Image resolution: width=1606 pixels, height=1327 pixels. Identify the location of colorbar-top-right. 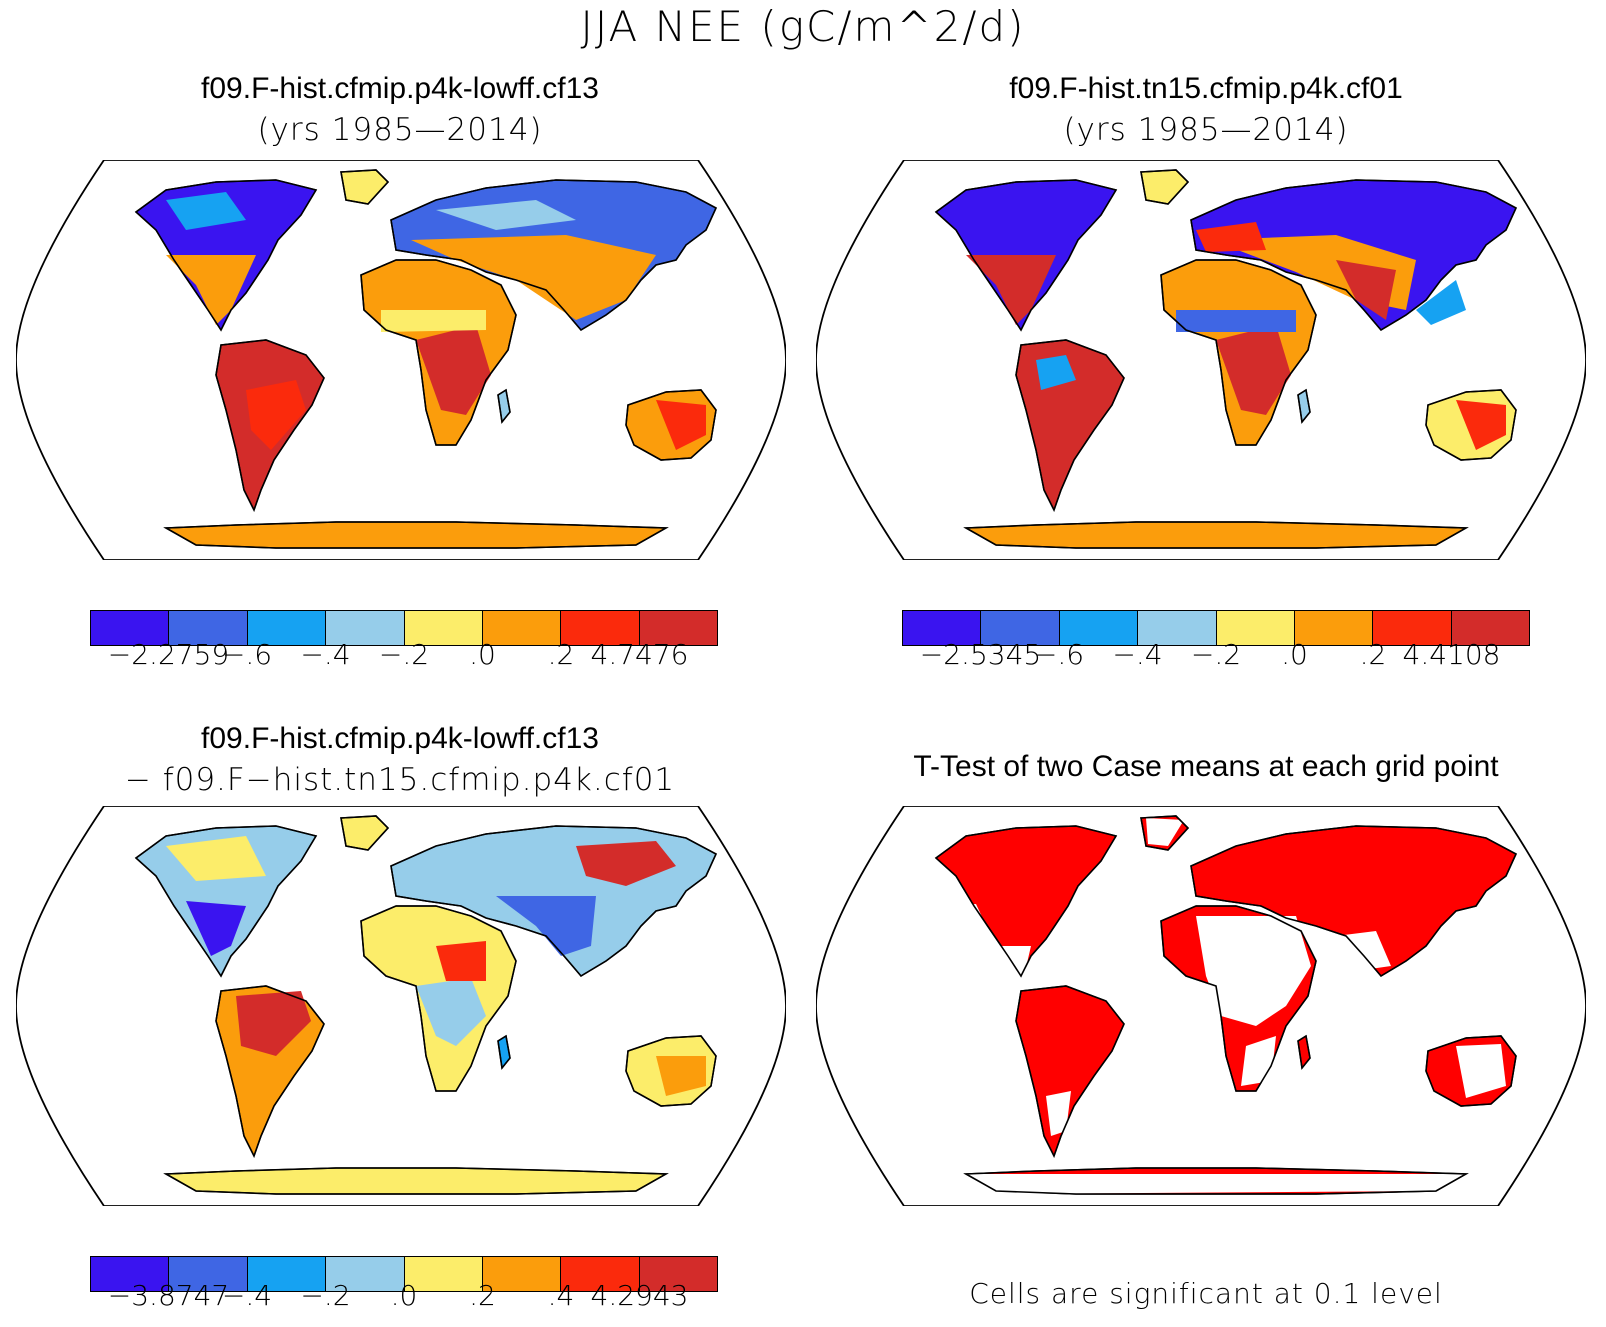
(1216, 628).